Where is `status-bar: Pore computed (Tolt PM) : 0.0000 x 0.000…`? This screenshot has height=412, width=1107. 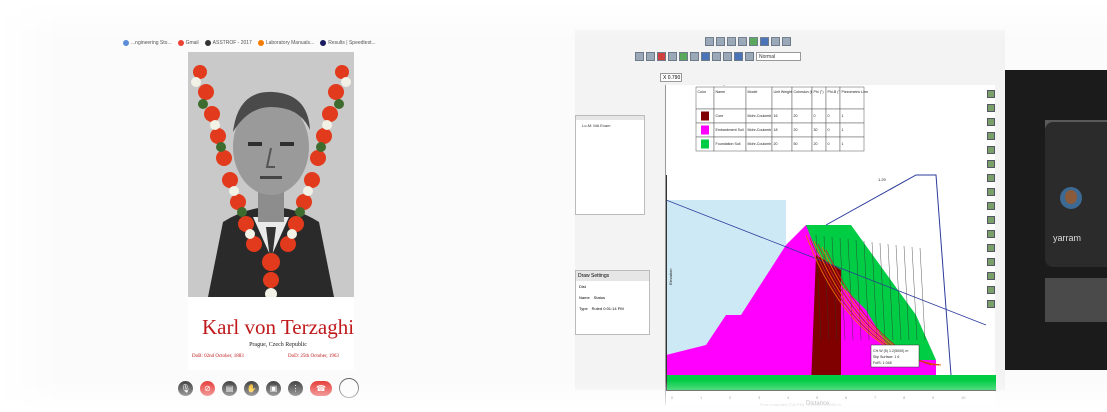 status-bar: Pore computed (Tolt PM) : 0.0000 x 0.000… is located at coordinates (800, 404).